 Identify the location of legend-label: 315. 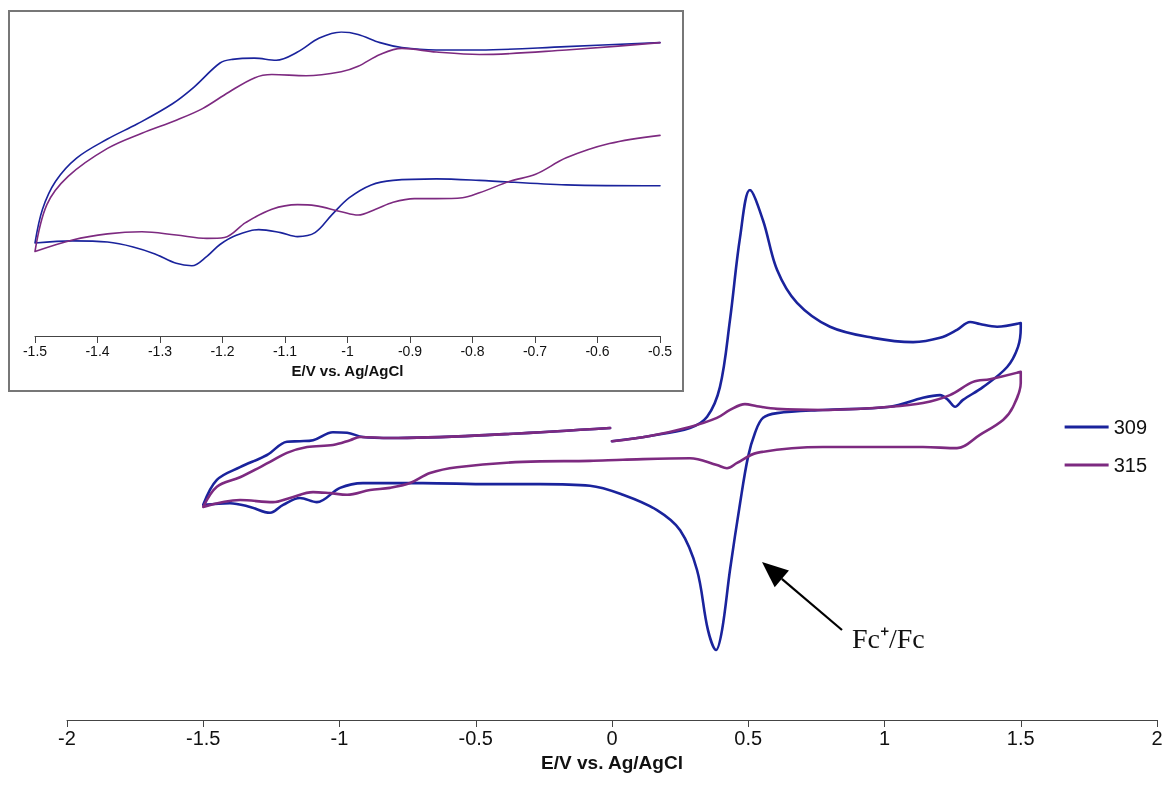
(1130, 465).